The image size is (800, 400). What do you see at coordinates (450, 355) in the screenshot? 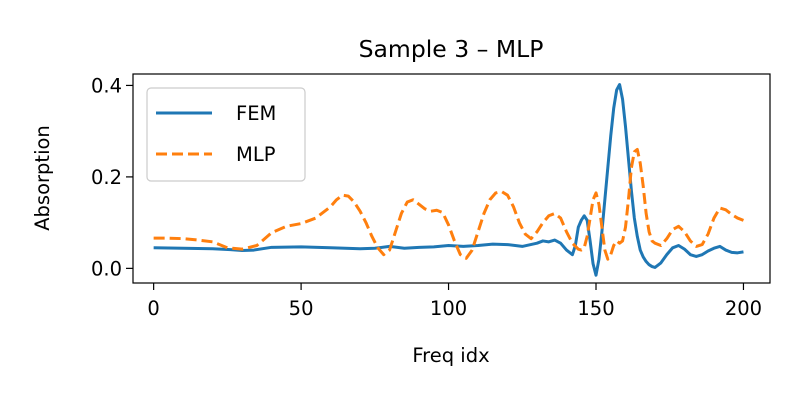
I see `x-axis-label: Freq idx` at bounding box center [450, 355].